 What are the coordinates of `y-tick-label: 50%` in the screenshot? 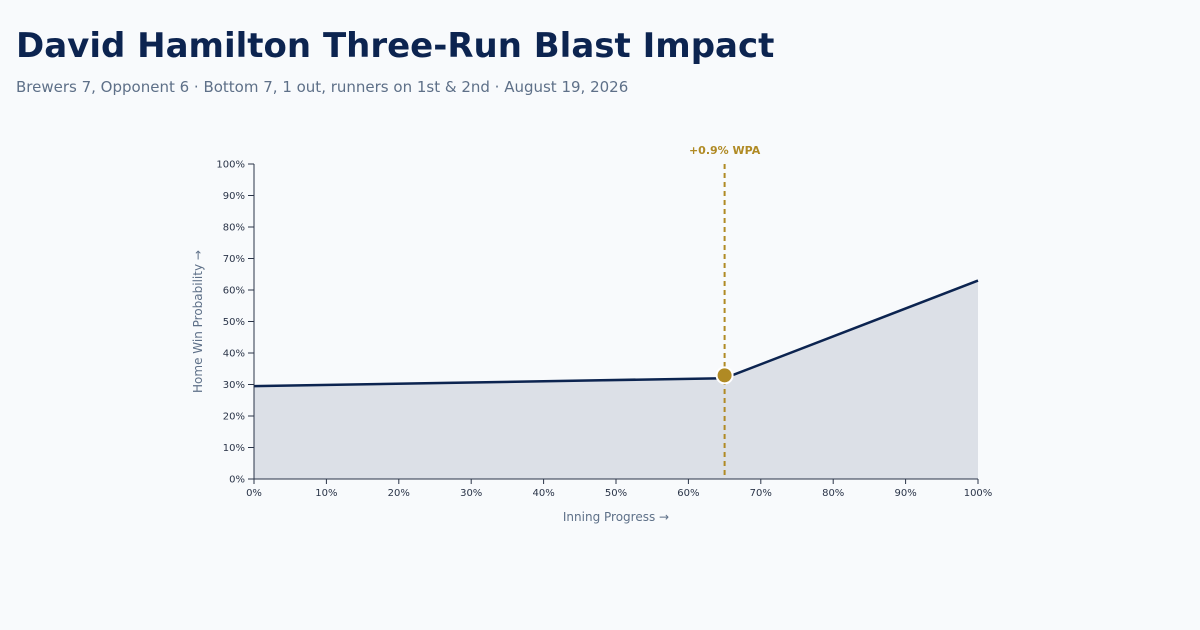 It's located at (234, 322).